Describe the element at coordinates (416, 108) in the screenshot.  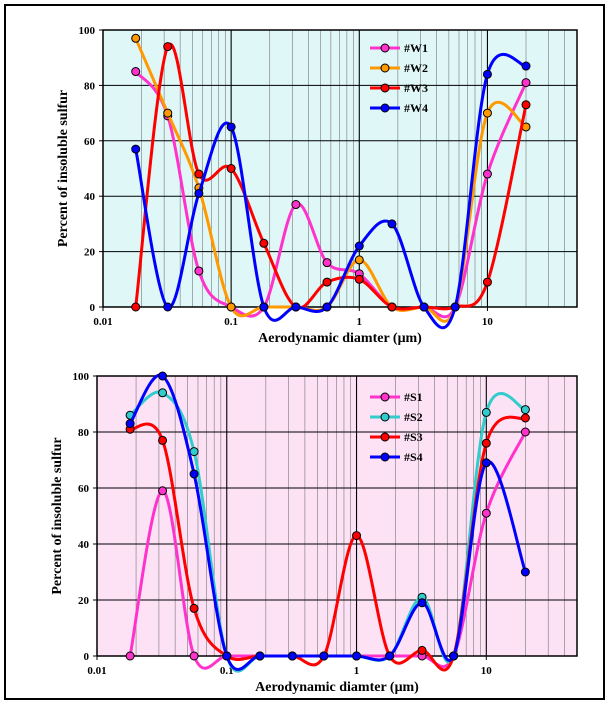
I see `legend-label: #W4` at that location.